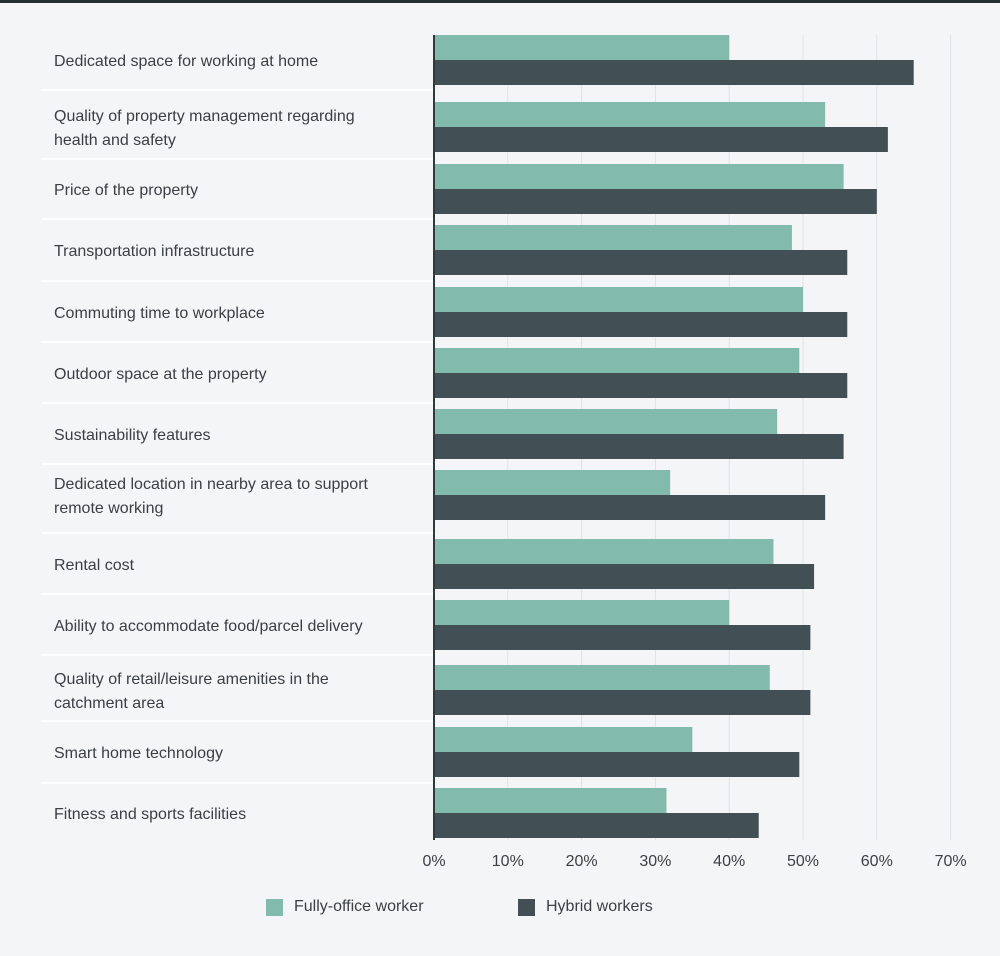  Describe the element at coordinates (138, 753) in the screenshot. I see `category-label: Smart home technology` at that location.